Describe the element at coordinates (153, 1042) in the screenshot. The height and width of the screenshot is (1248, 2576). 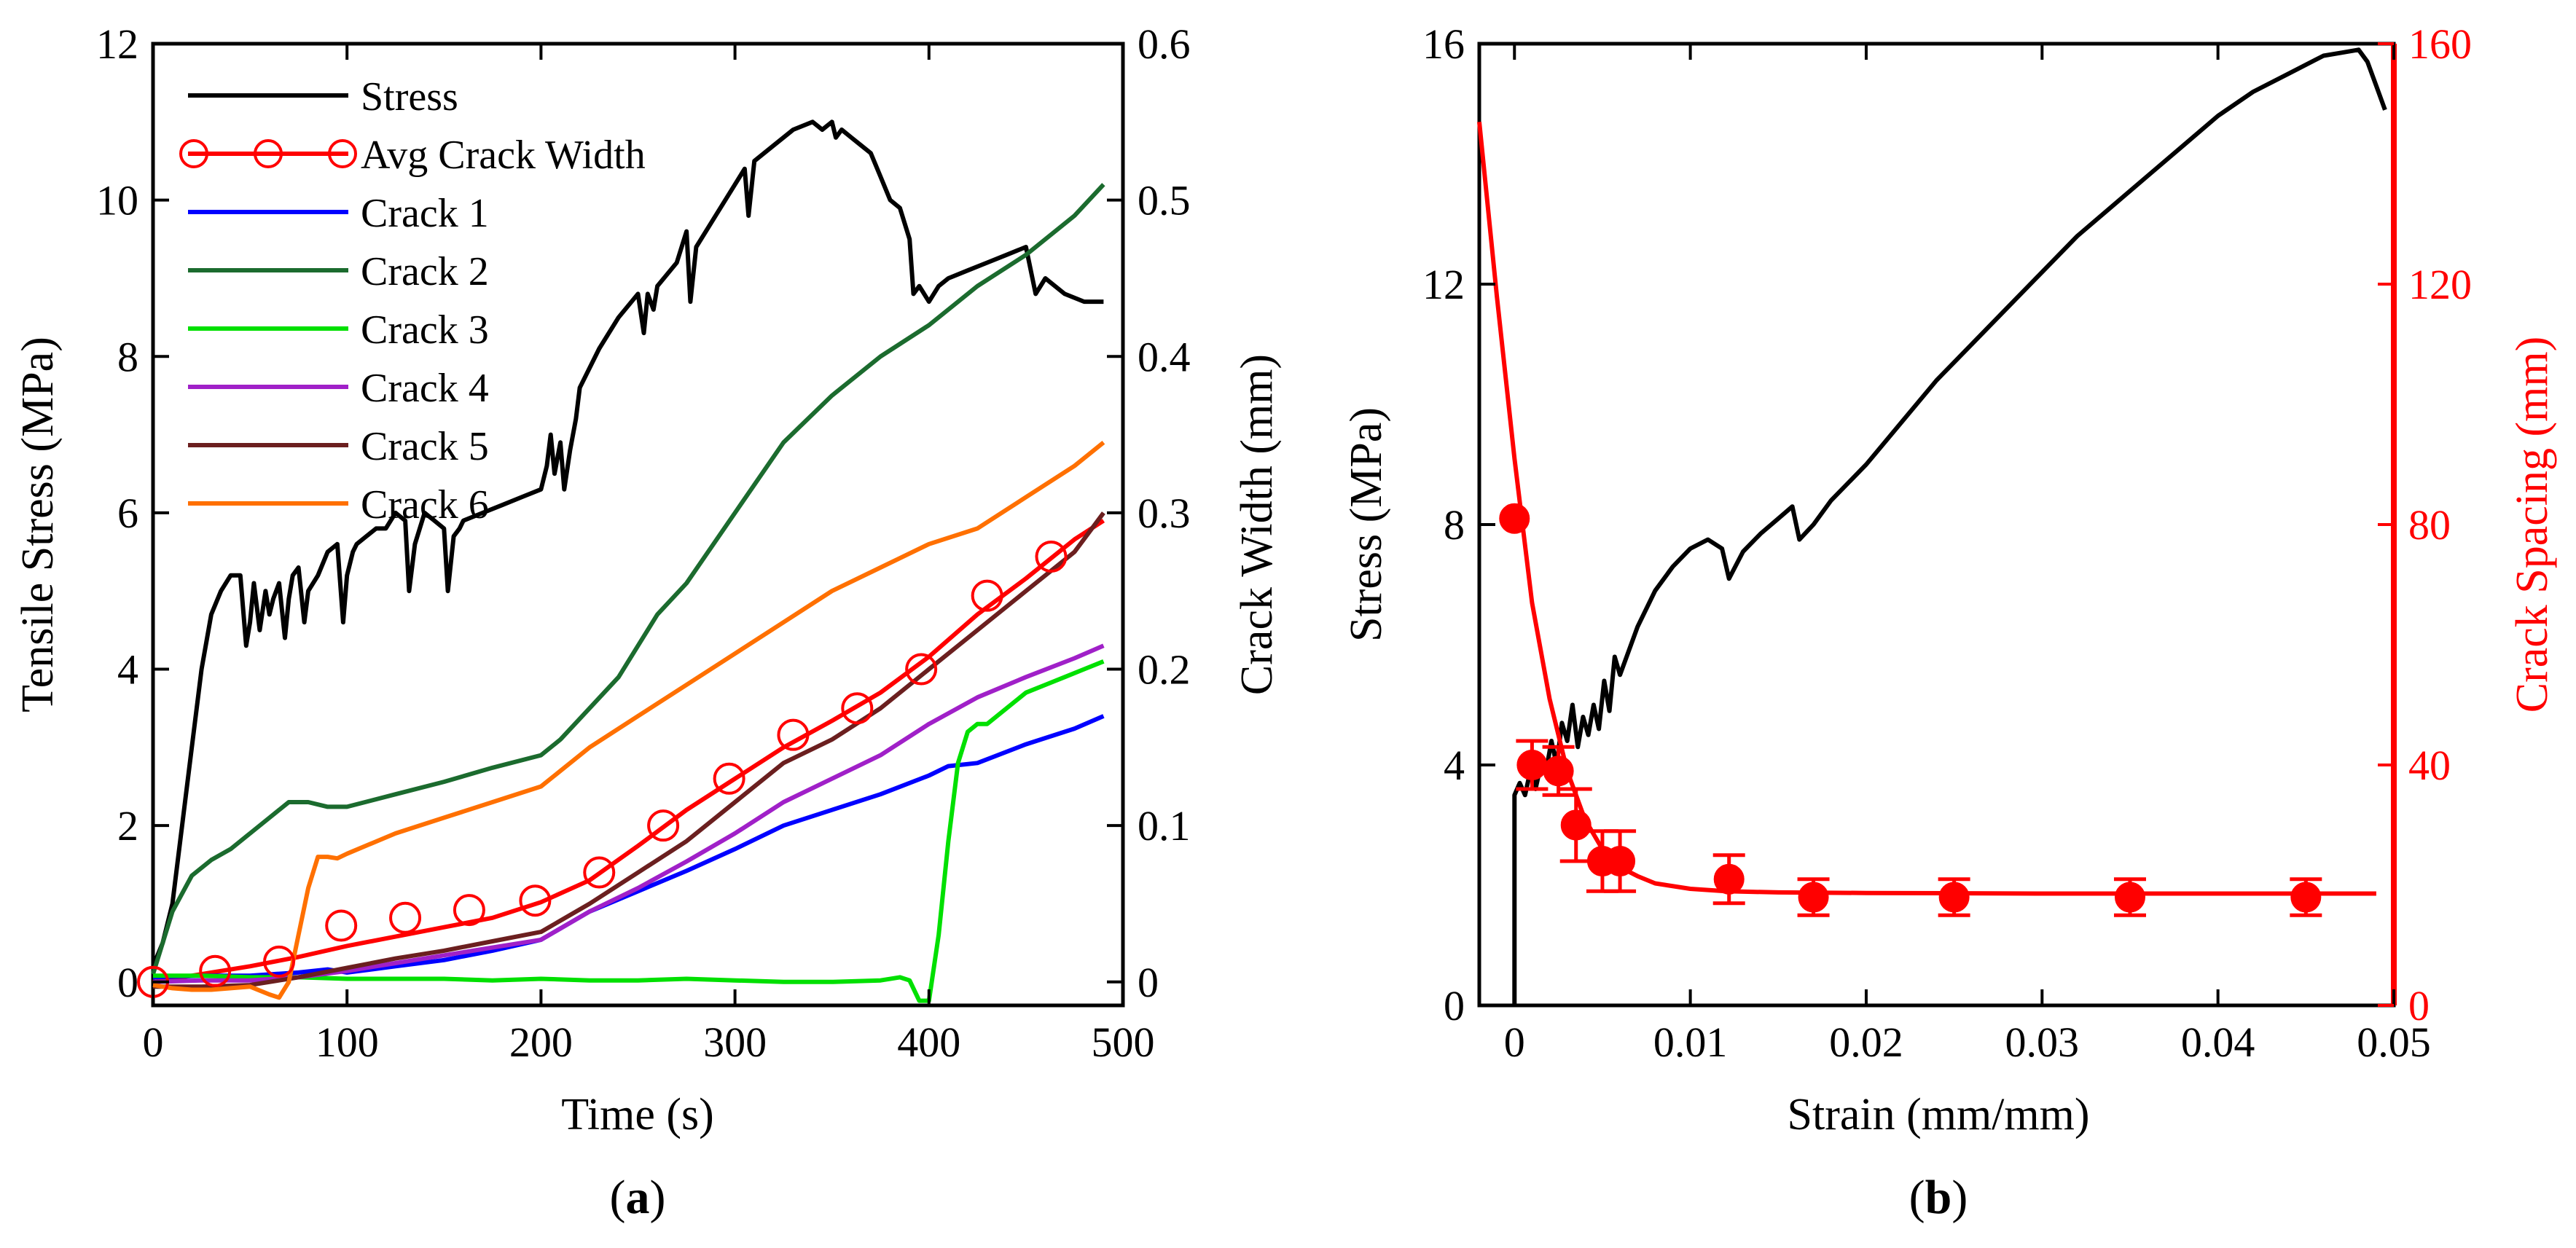
I see `a-x-tick-label-0: 0` at that location.